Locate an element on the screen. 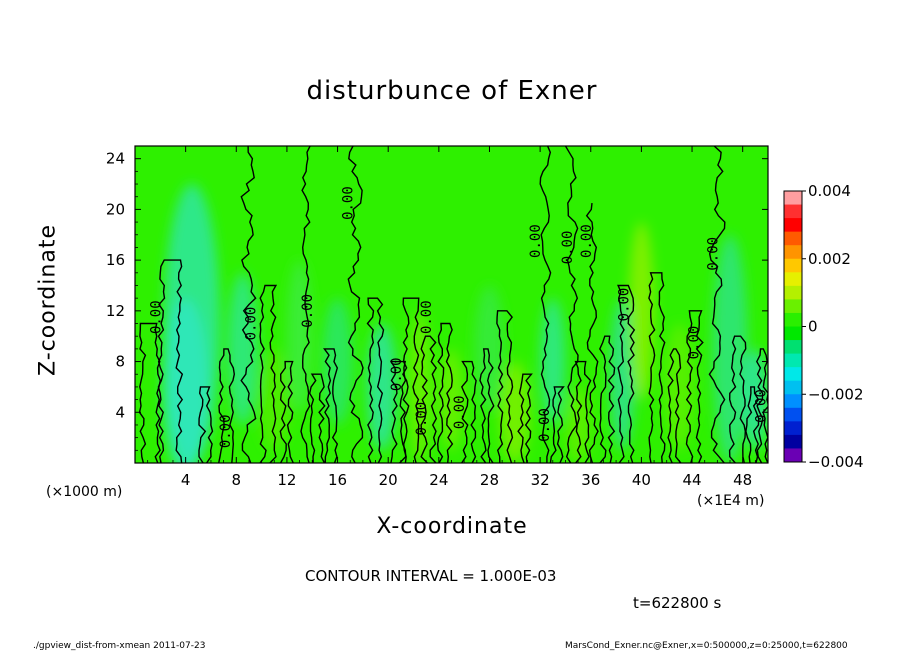 The image size is (904, 654). x-unit-right-label: (×1E4 m) is located at coordinates (731, 501).